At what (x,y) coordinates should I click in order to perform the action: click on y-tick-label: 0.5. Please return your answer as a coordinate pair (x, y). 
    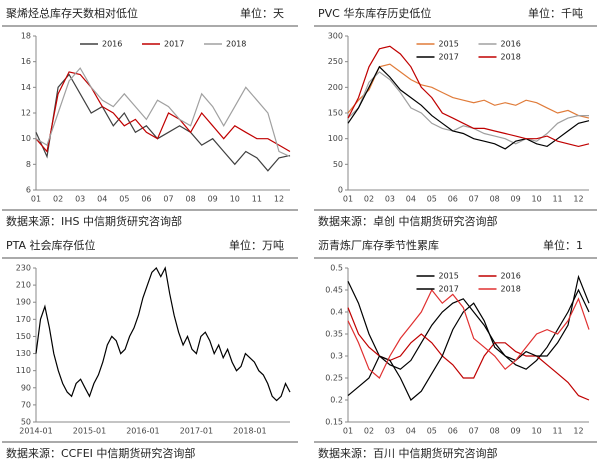
    Looking at the image, I should click on (336, 268).